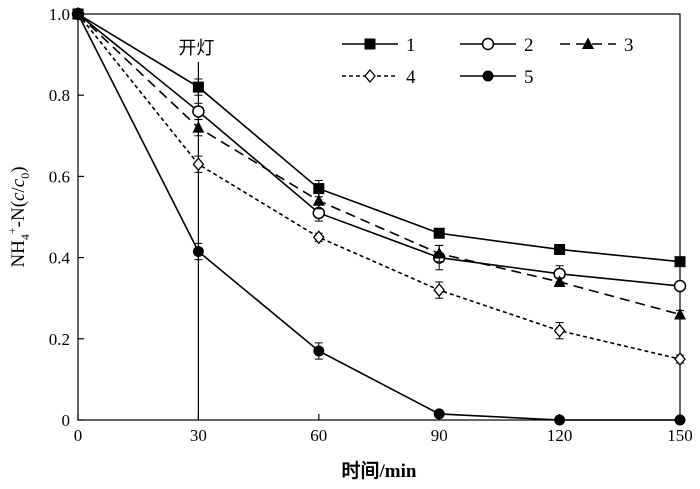  What do you see at coordinates (439, 435) in the screenshot?
I see `x-tick-label: 90` at bounding box center [439, 435].